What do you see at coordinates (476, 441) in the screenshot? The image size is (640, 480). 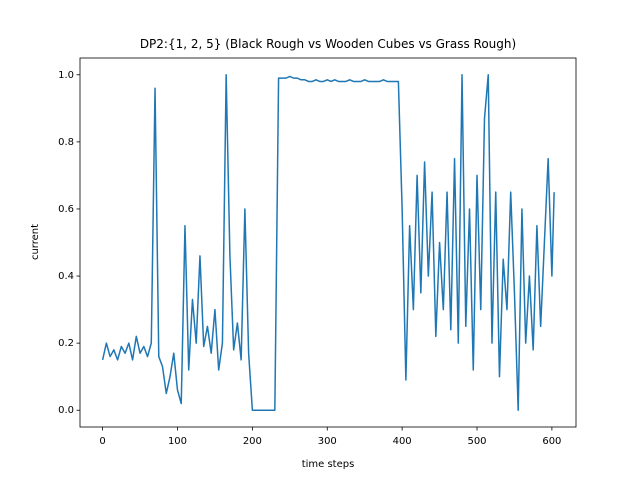 I see `x-tick-label: 500` at bounding box center [476, 441].